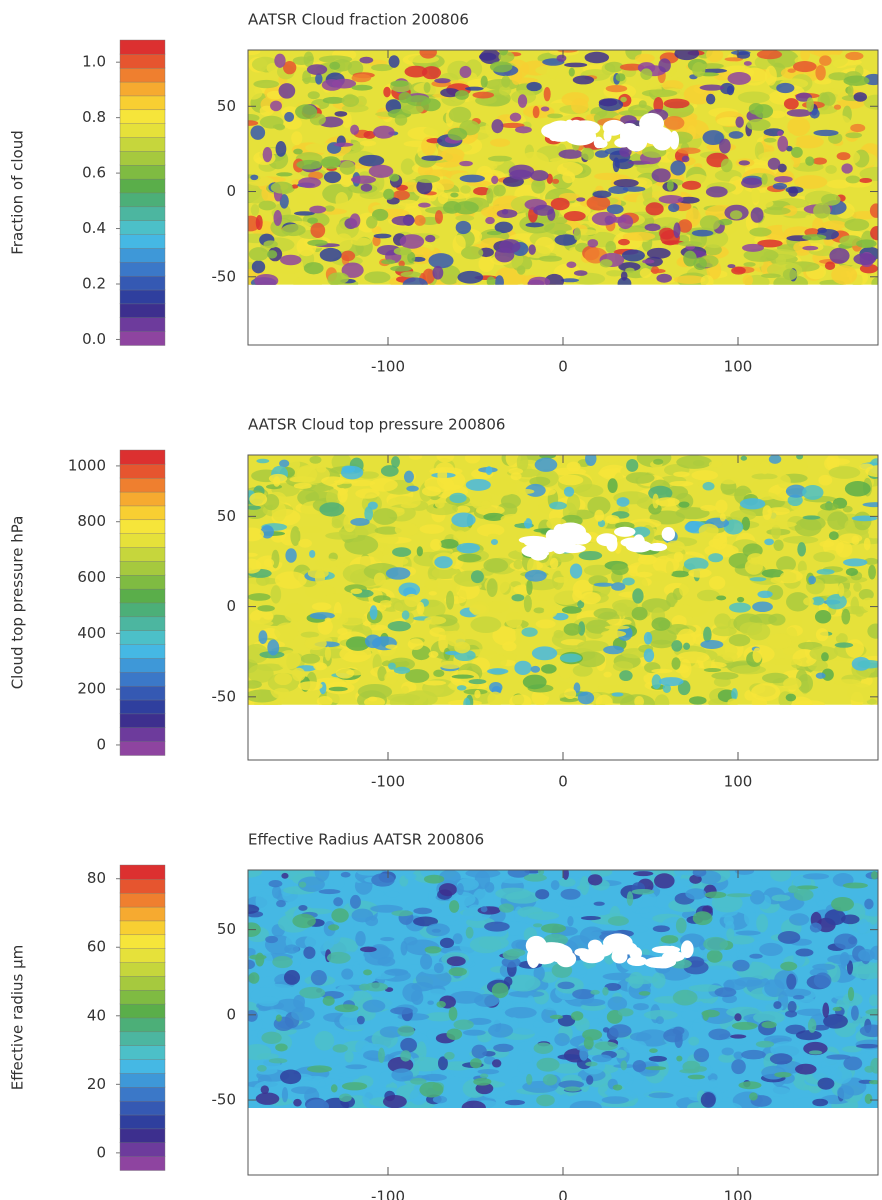  What do you see at coordinates (231, 1014) in the screenshot?
I see `y-tick-label: 0` at bounding box center [231, 1014].